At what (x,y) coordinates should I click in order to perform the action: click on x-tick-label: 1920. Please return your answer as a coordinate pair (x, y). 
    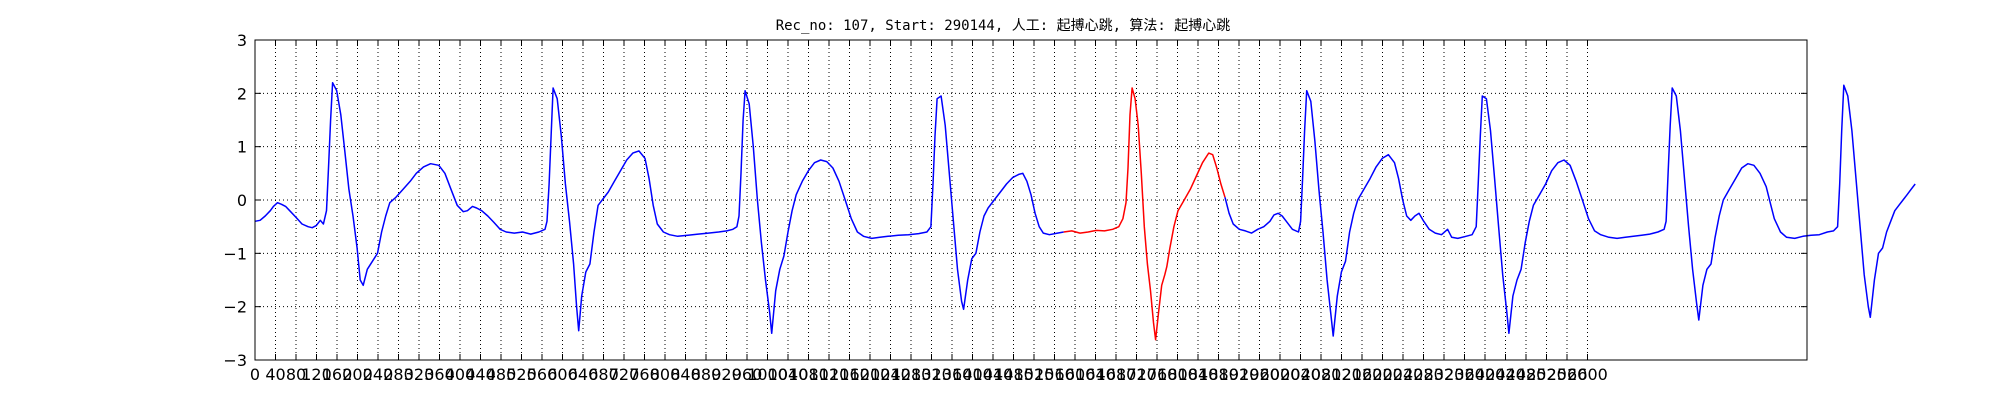
    Looking at the image, I should click on (1239, 374).